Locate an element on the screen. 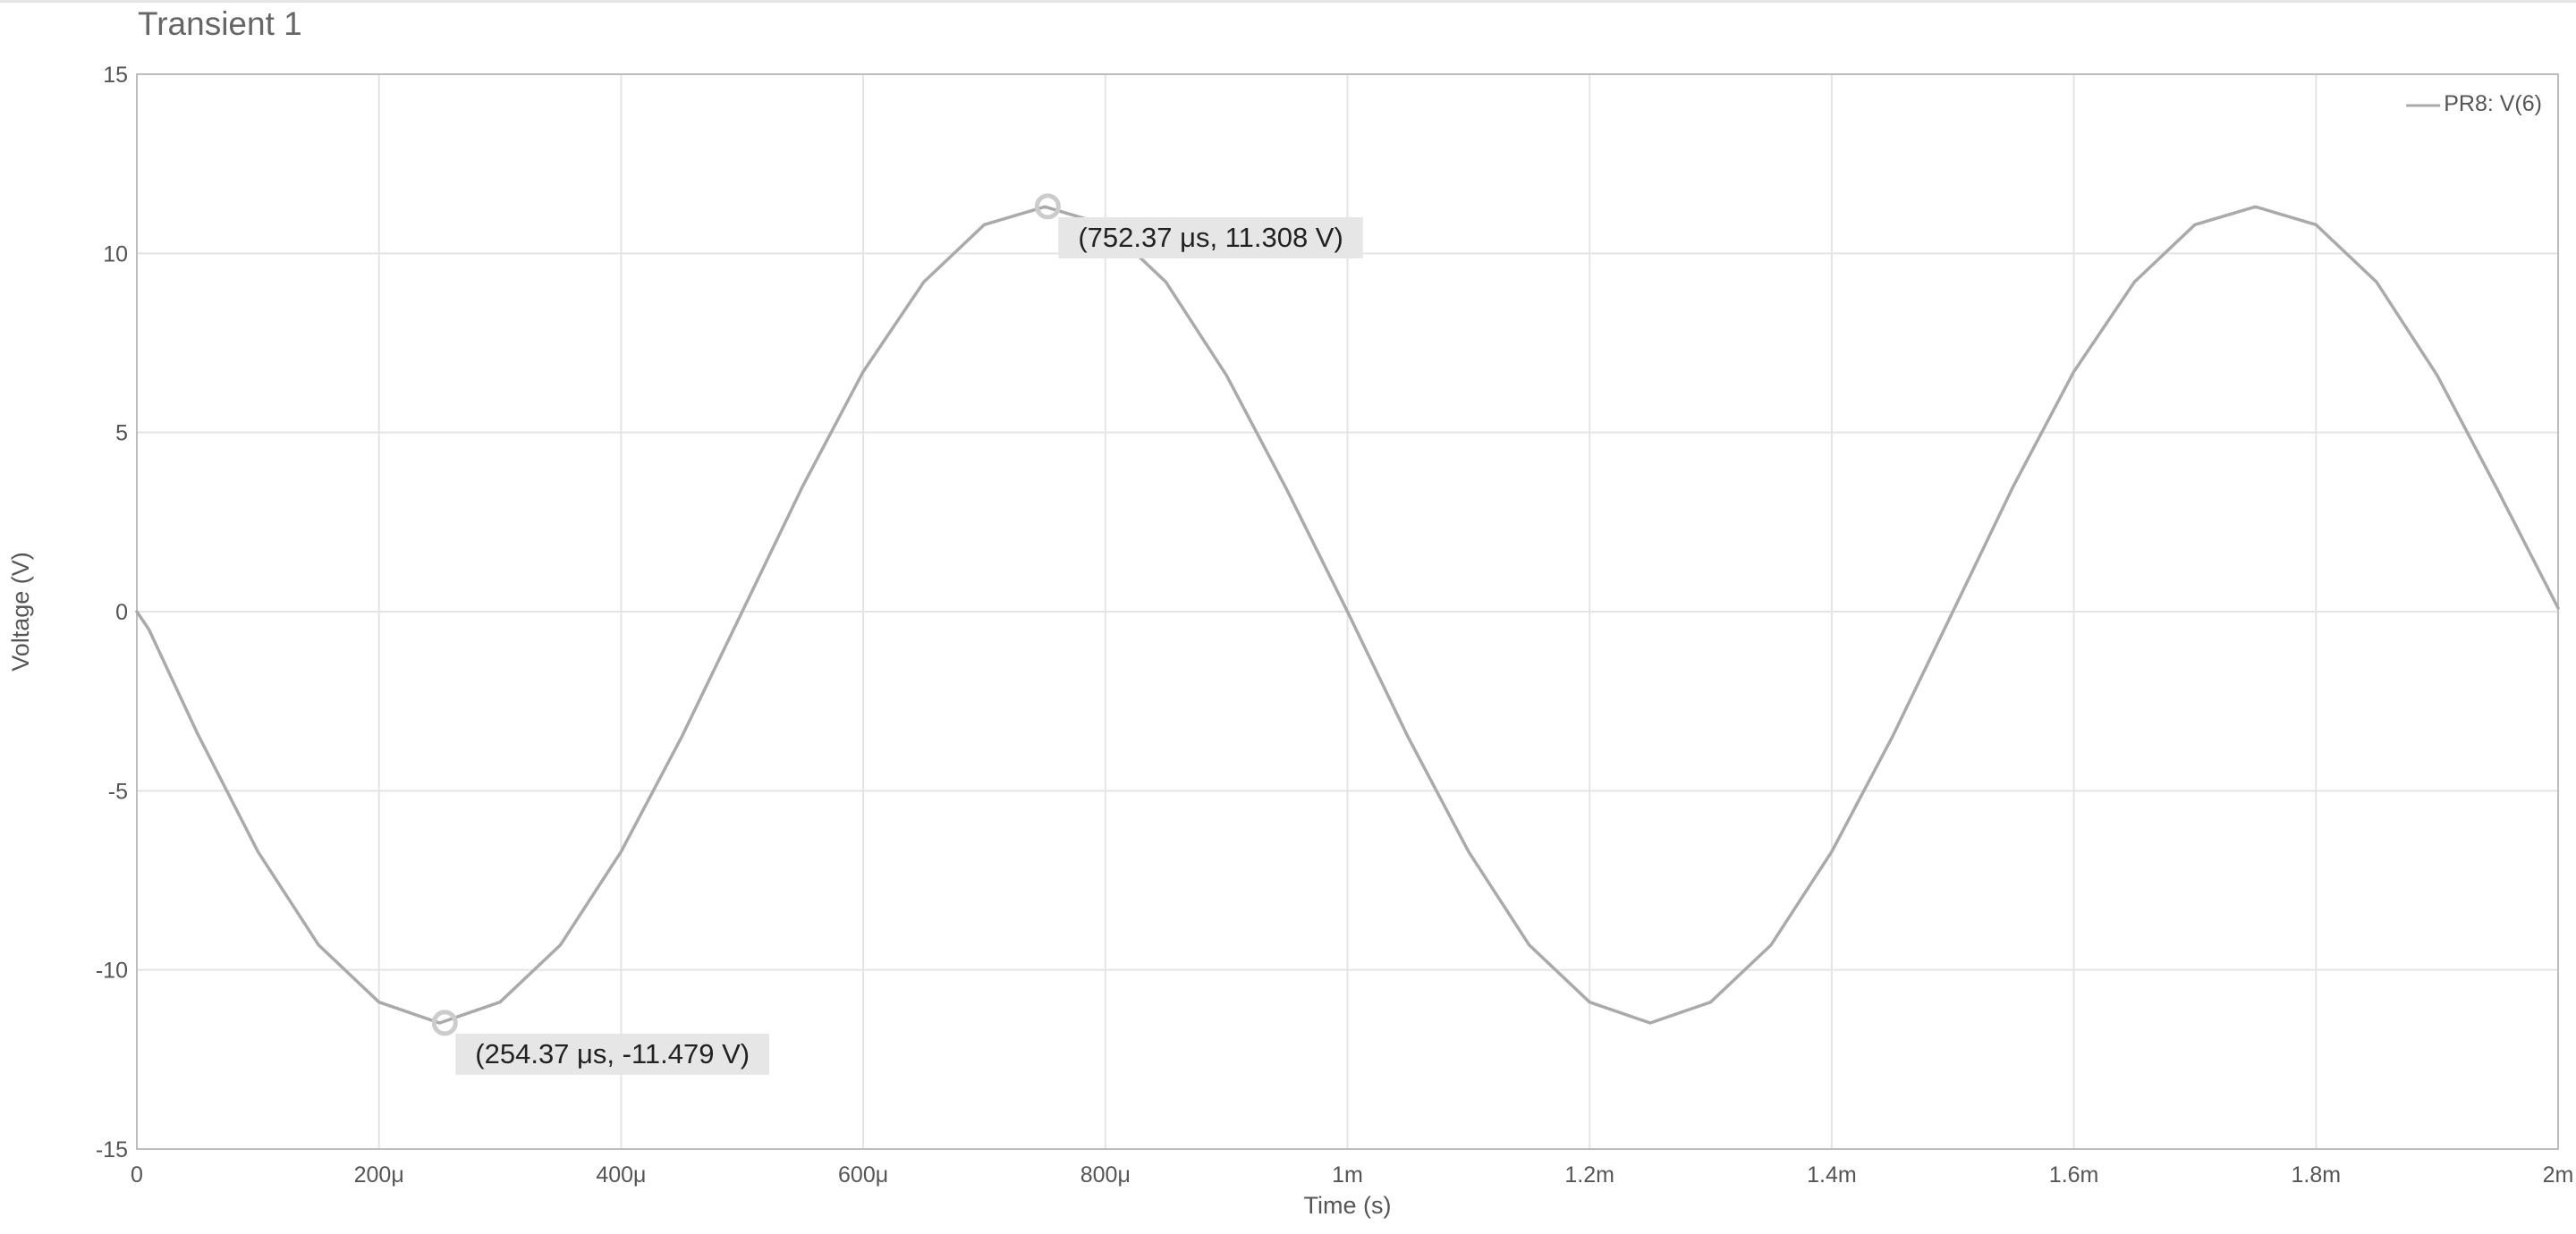 This screenshot has height=1234, width=2576. y-tick-label: 0 is located at coordinates (121, 612).